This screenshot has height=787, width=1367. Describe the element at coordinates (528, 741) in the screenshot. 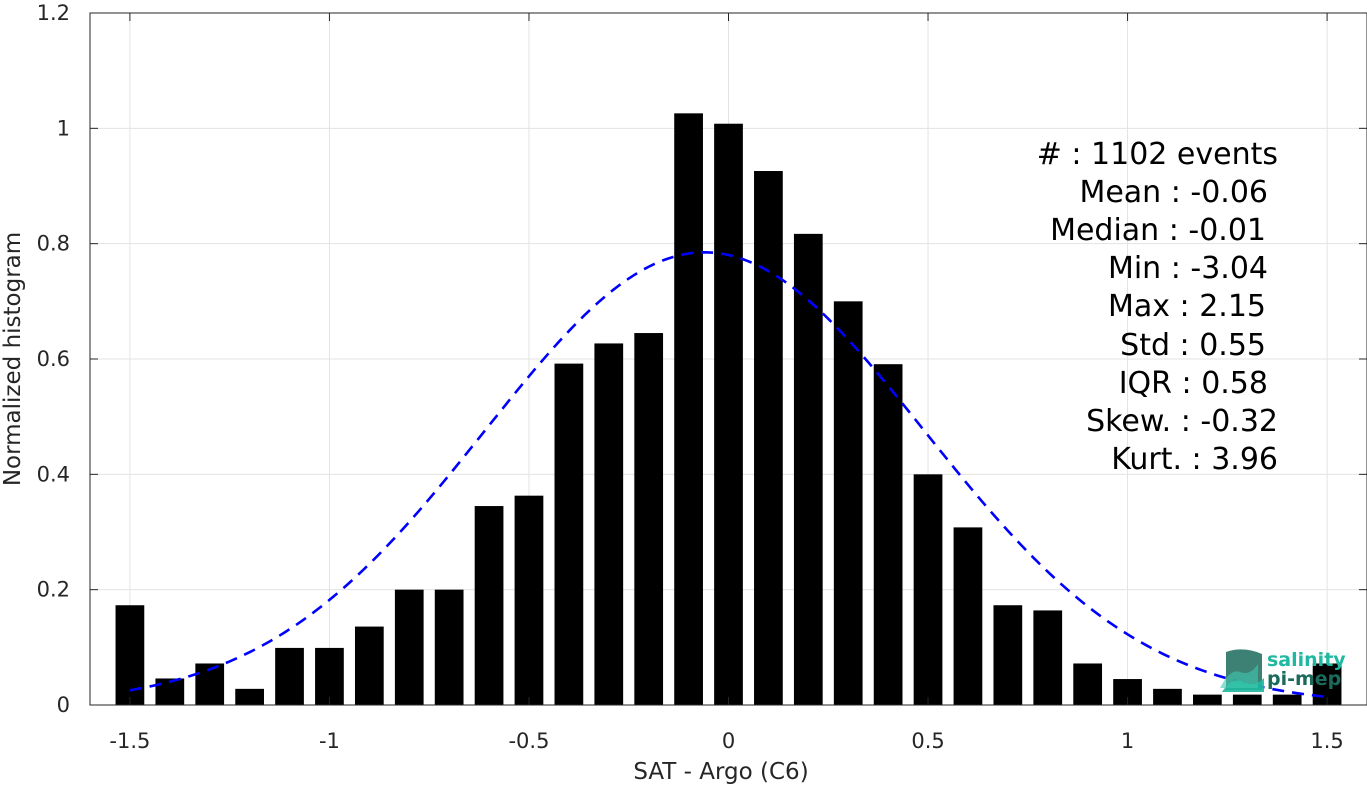

I see `x-tick-label: -0.5` at that location.